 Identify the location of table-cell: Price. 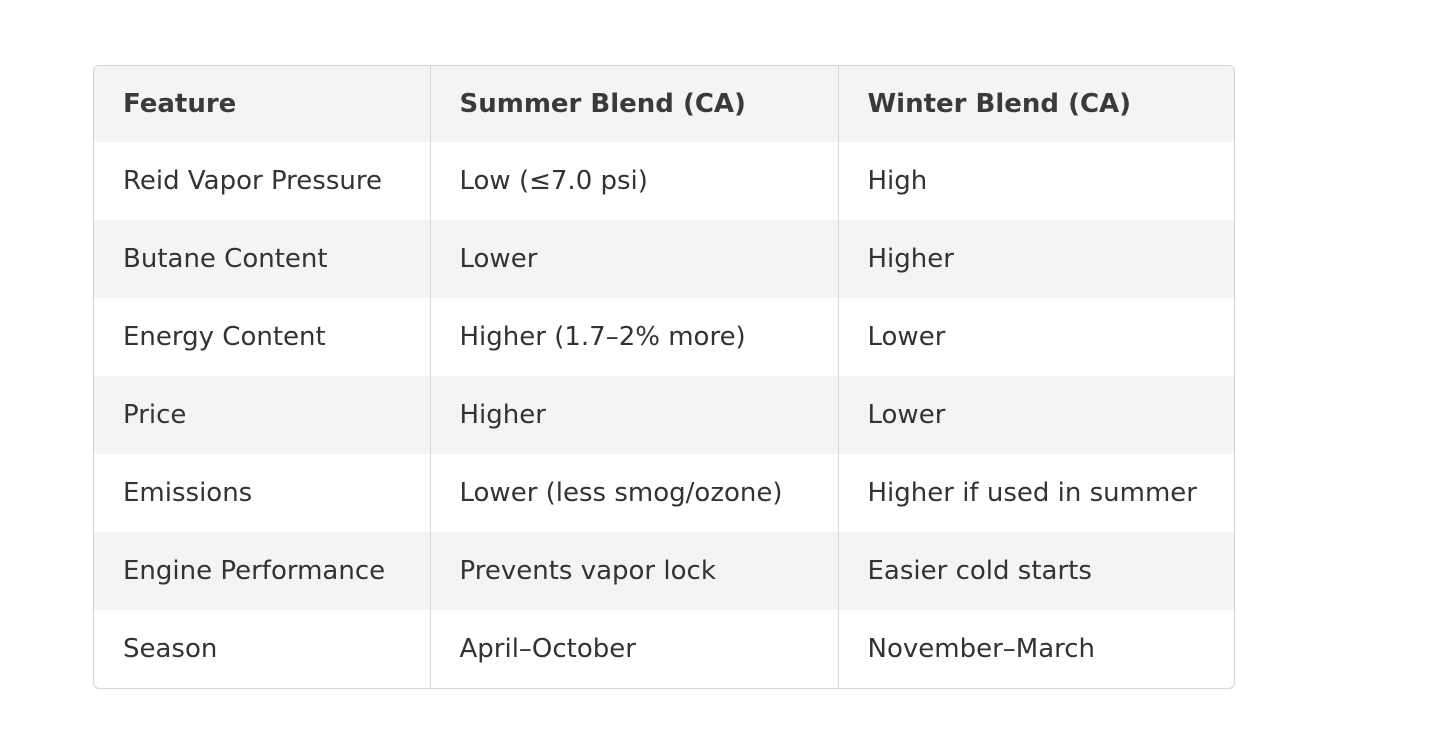
(262, 415).